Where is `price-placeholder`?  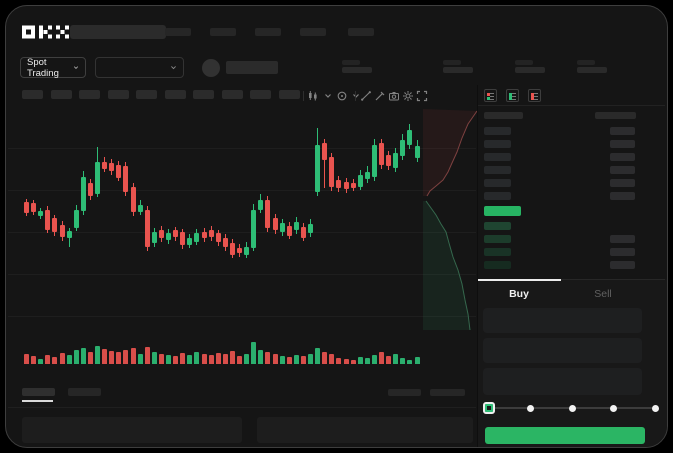
price-placeholder is located at coordinates (252, 67).